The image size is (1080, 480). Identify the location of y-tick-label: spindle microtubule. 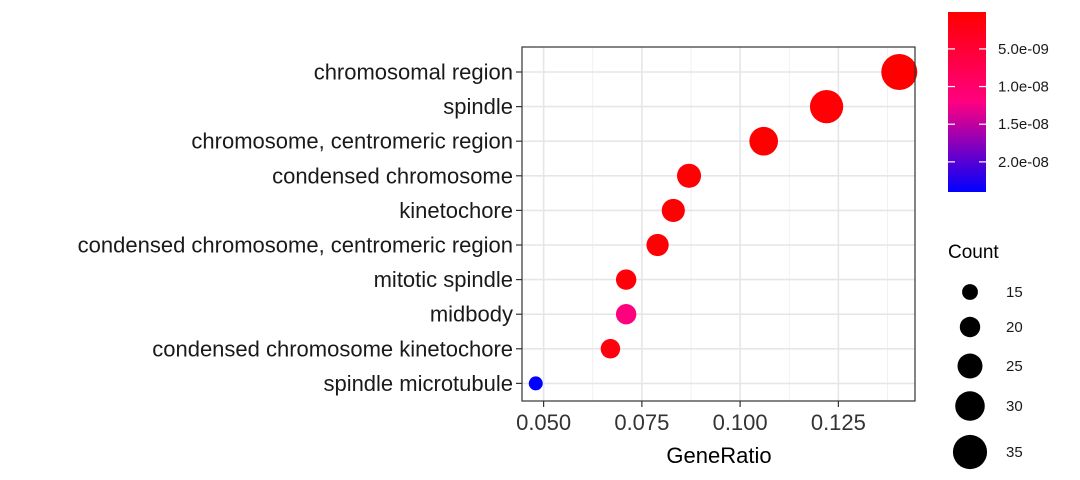
(418, 383).